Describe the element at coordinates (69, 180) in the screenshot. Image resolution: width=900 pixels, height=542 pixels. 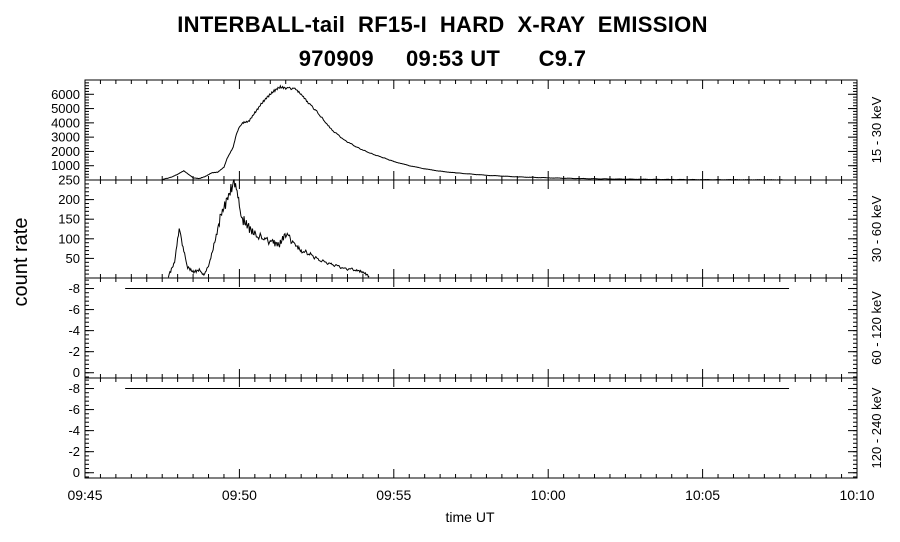
I see `y-tick-label: 250` at that location.